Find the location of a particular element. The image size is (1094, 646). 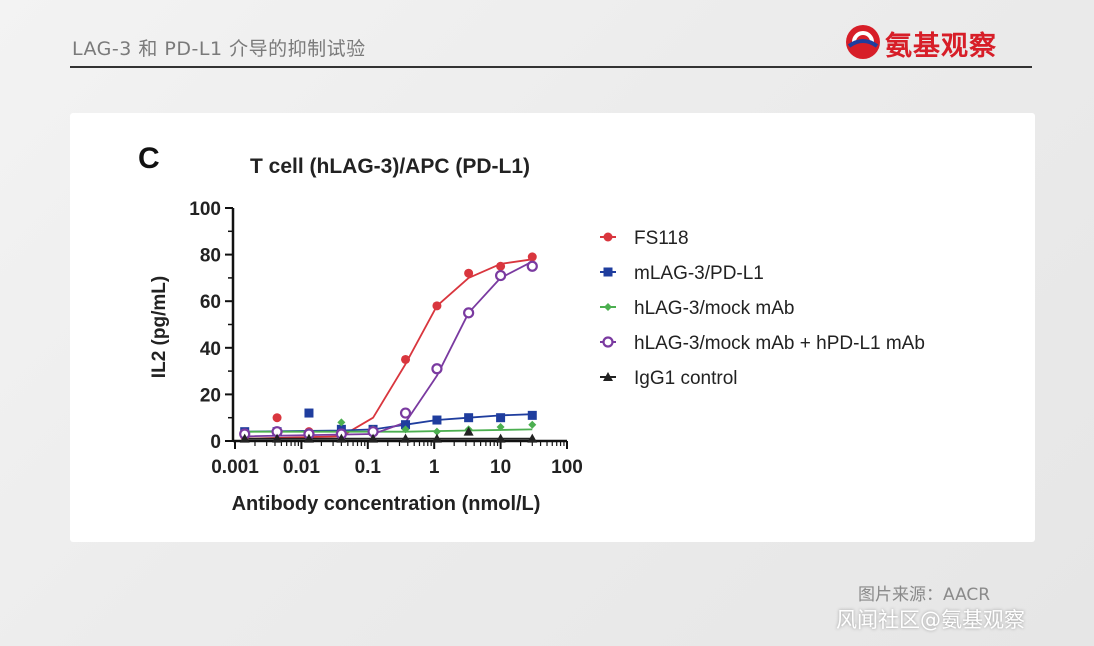

data-points is located at coordinates (388, 347).